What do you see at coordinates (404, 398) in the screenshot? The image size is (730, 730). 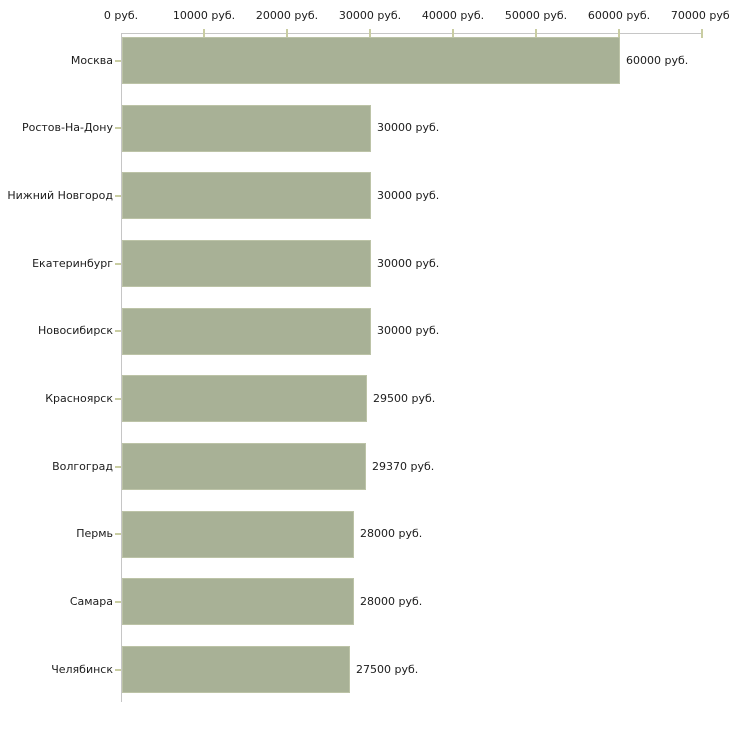 I see `value-label: 29500 руб.` at bounding box center [404, 398].